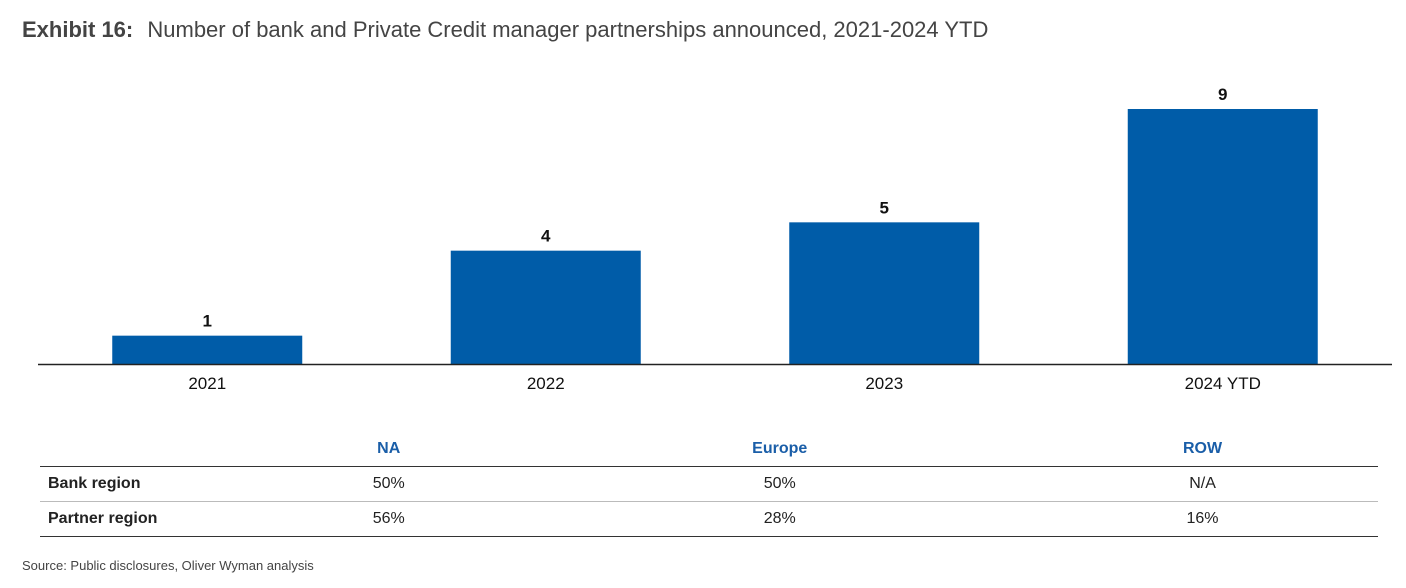  Describe the element at coordinates (389, 448) in the screenshot. I see `table-header-na: NA` at that location.